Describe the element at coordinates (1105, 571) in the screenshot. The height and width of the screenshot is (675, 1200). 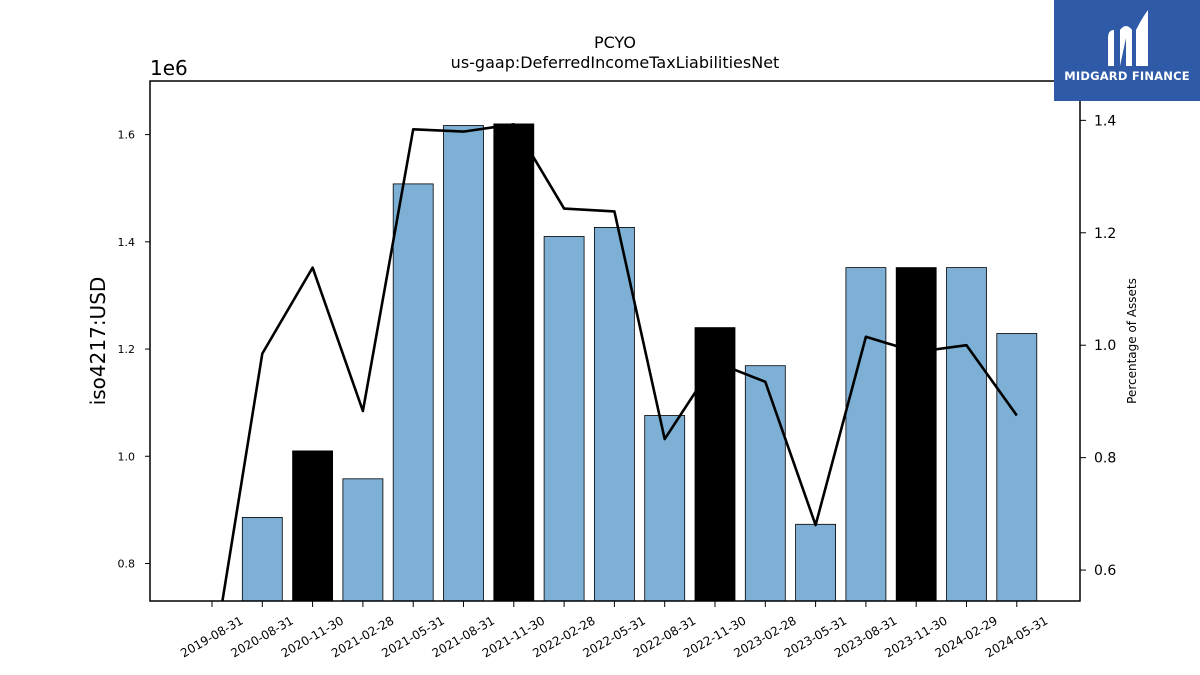
I see `y2-tick-label: 0.6` at that location.